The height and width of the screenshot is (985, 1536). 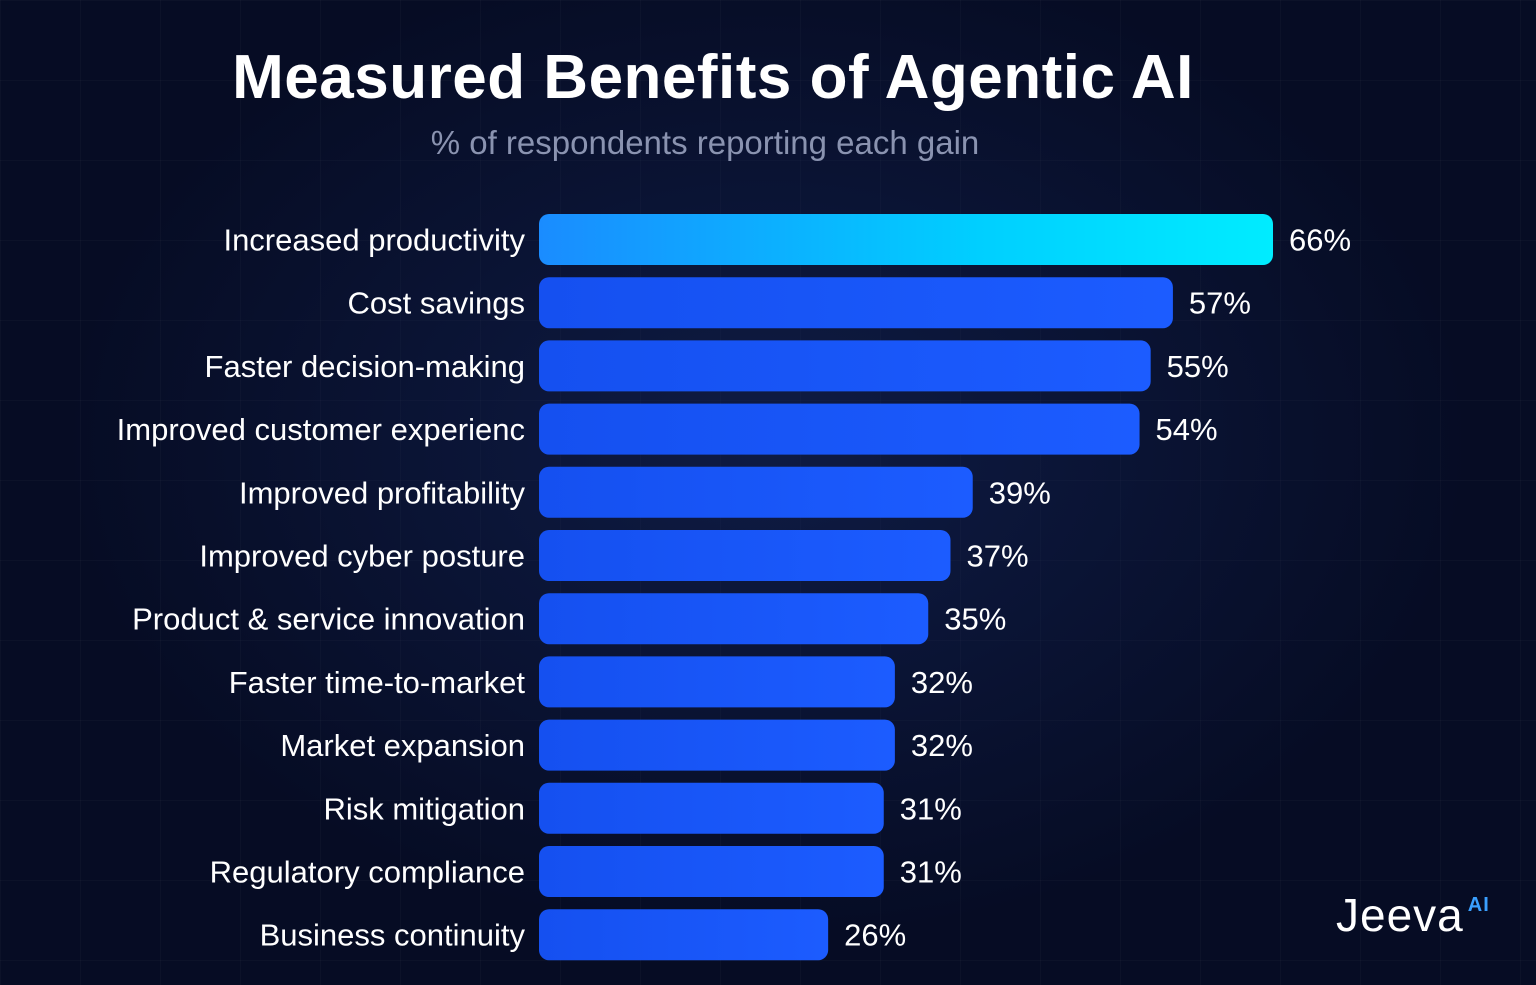 I want to click on category-label: Faster decision-making, so click(x=365, y=366).